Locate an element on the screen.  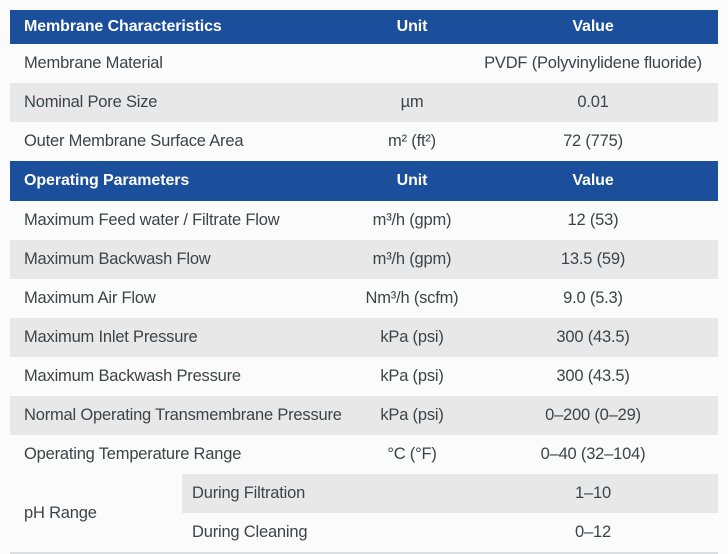
row-value: 0.01 is located at coordinates (593, 102).